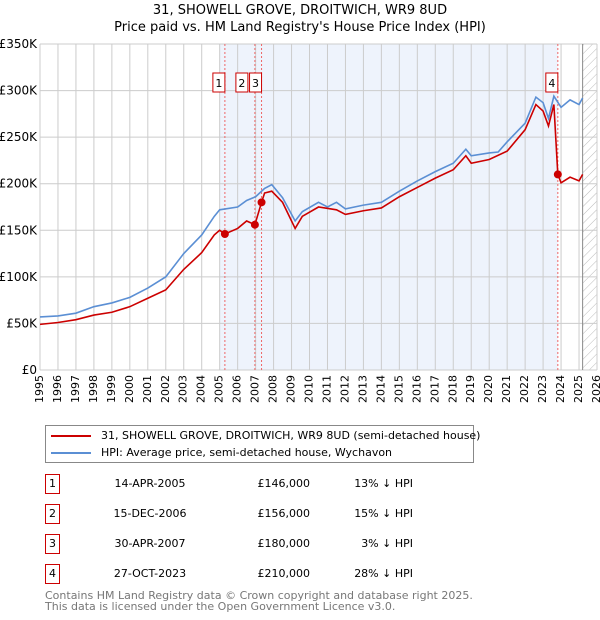  Describe the element at coordinates (111, 389) in the screenshot. I see `x-tick-label: 1999` at that location.